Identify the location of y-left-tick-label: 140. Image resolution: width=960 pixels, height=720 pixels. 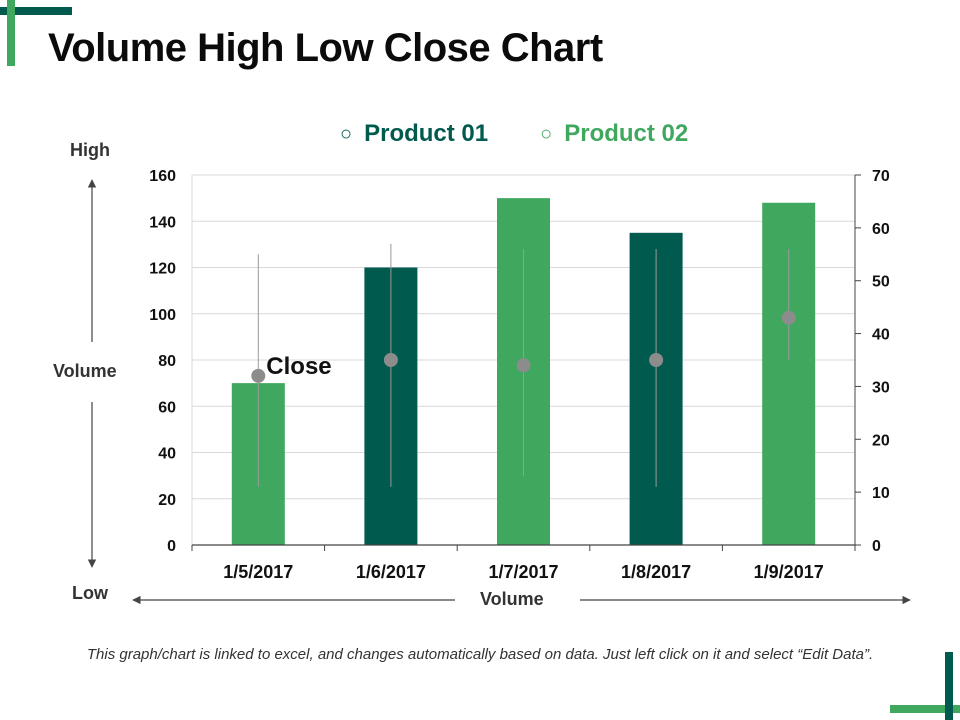
(162, 222).